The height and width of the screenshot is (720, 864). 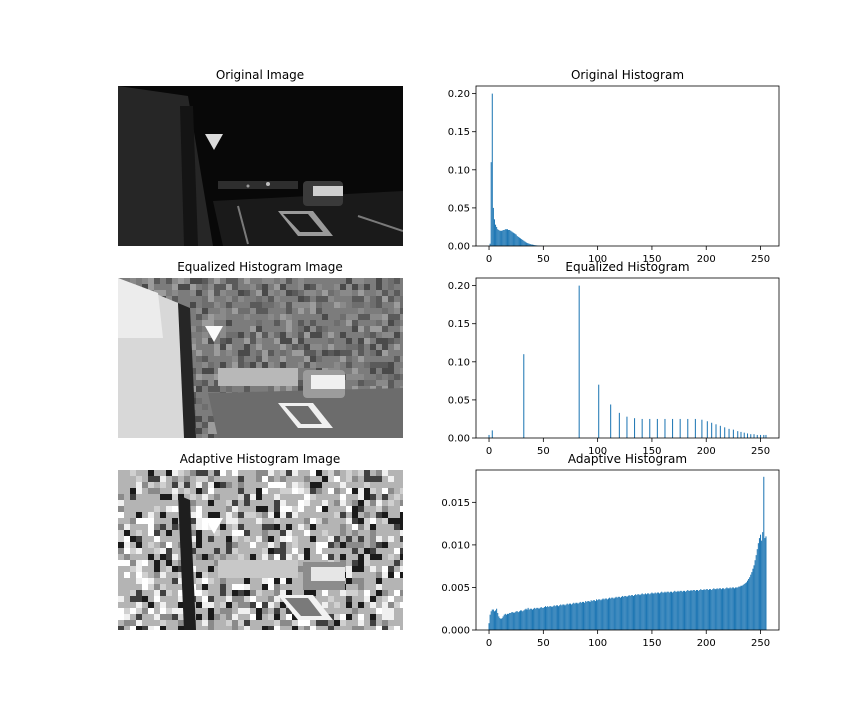 What do you see at coordinates (260, 75) in the screenshot?
I see `image-title-original: Original Image` at bounding box center [260, 75].